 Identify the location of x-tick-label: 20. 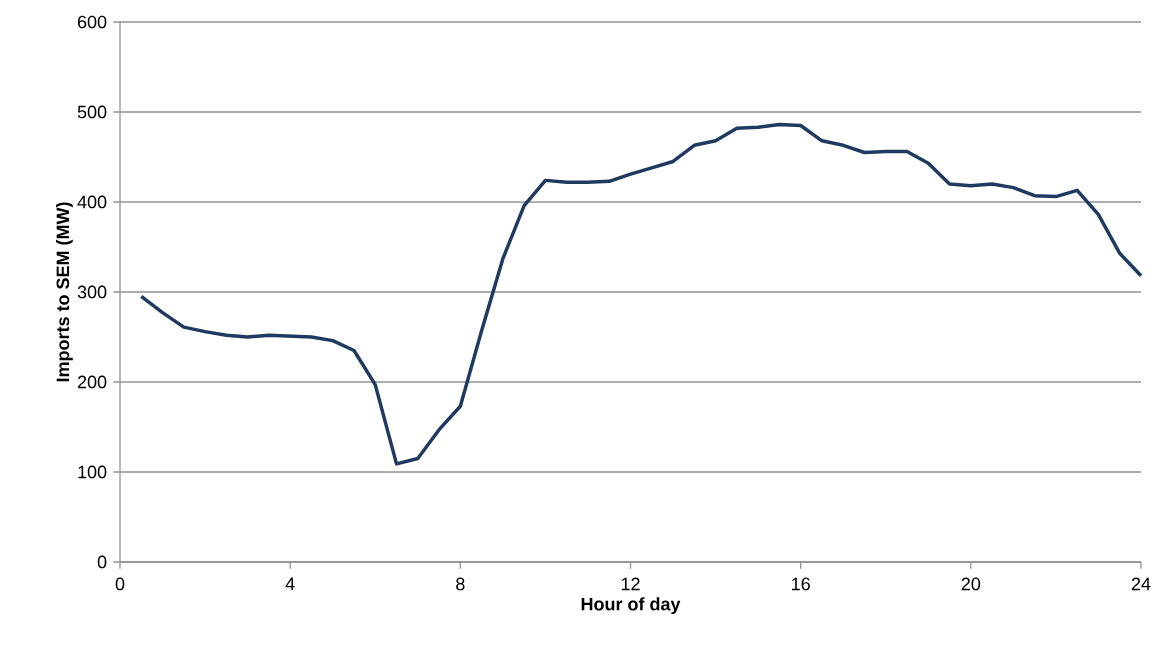
(971, 584).